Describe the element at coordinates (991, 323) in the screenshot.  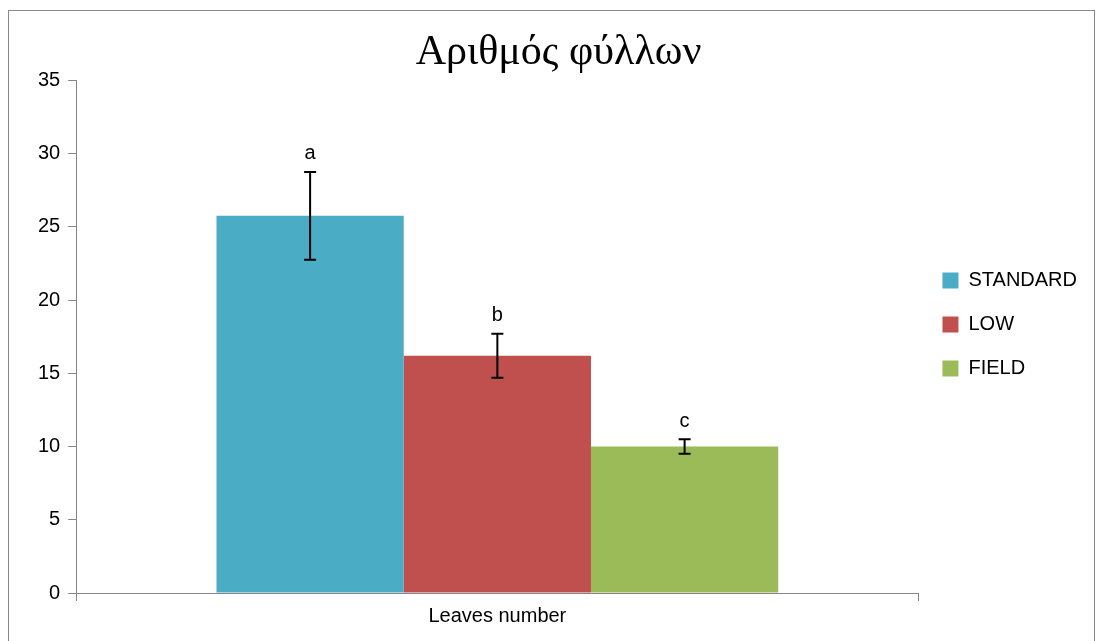
I see `legend-label: LOW` at that location.